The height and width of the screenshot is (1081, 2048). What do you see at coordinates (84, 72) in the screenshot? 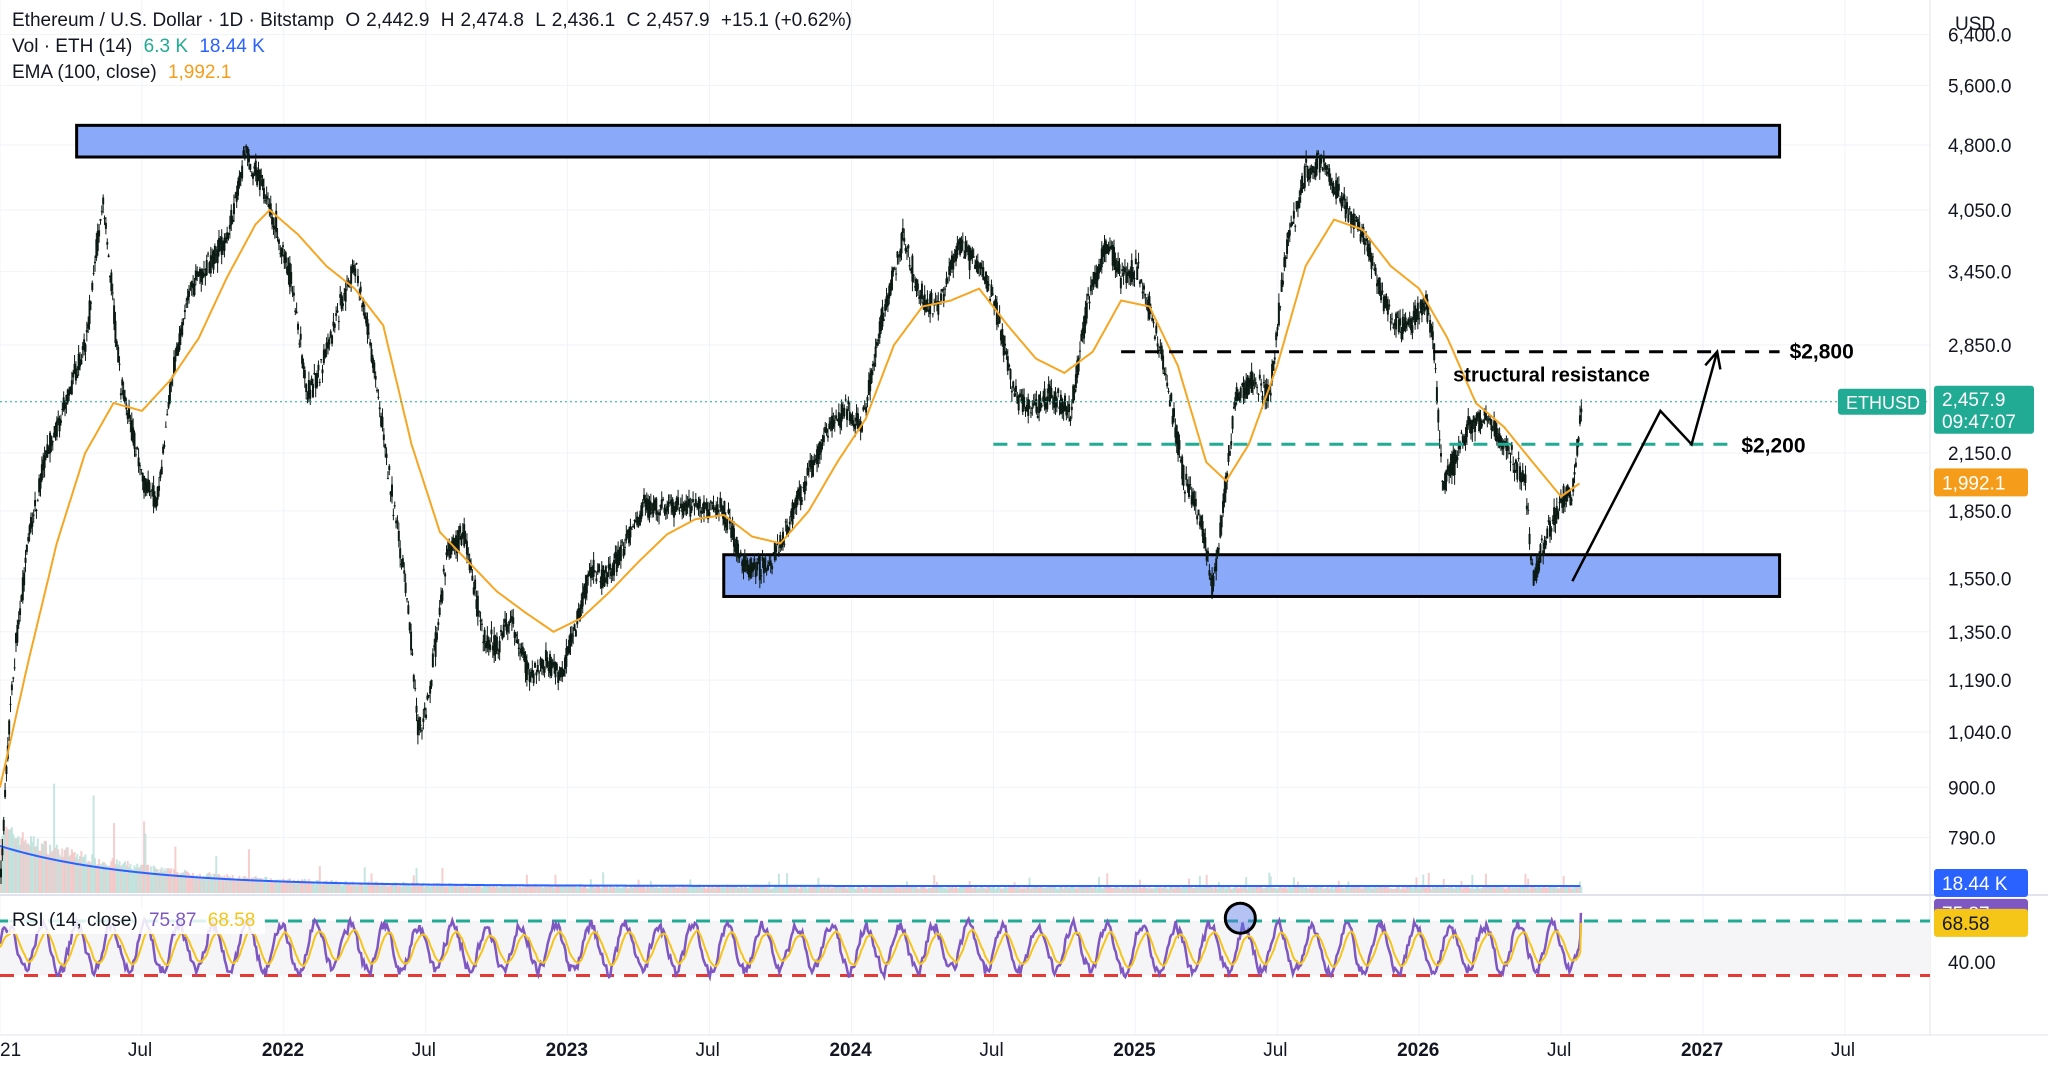
I see `ema-label: EMA (100, close)` at bounding box center [84, 72].